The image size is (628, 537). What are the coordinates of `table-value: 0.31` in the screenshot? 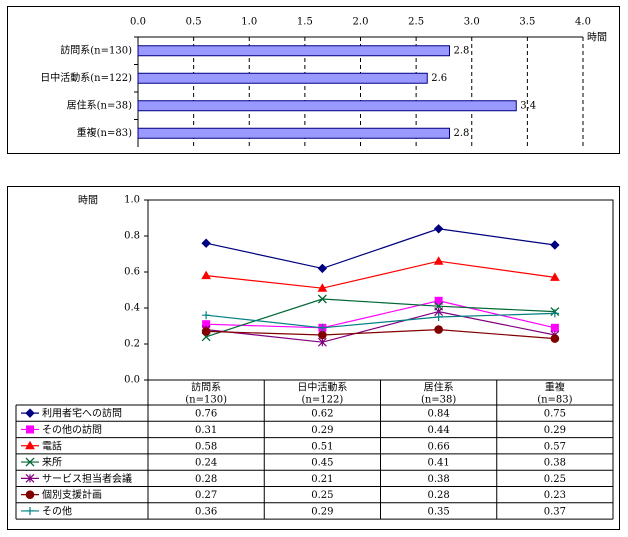 It's located at (206, 430).